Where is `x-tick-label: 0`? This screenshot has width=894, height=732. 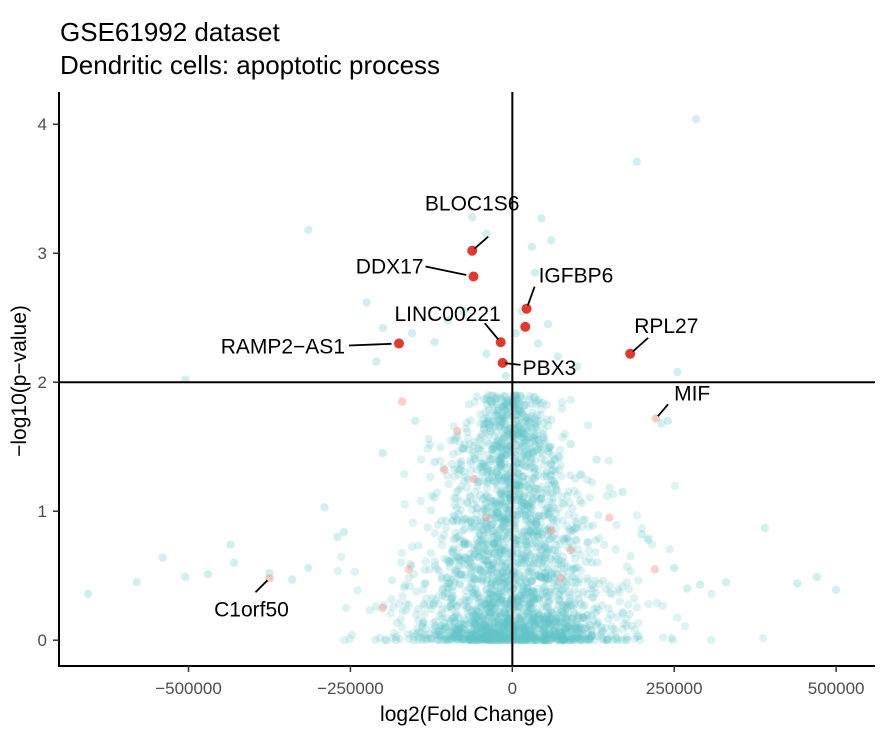 x-tick-label: 0 is located at coordinates (512, 688).